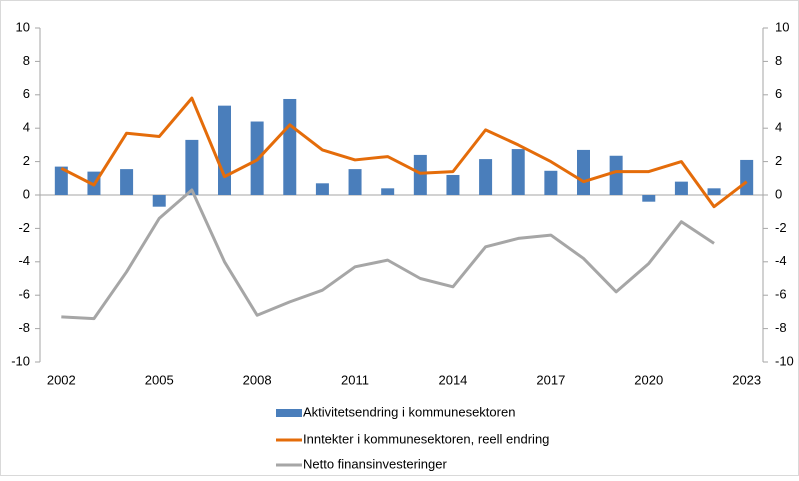  I want to click on y2-tick-label: -2, so click(781, 227).